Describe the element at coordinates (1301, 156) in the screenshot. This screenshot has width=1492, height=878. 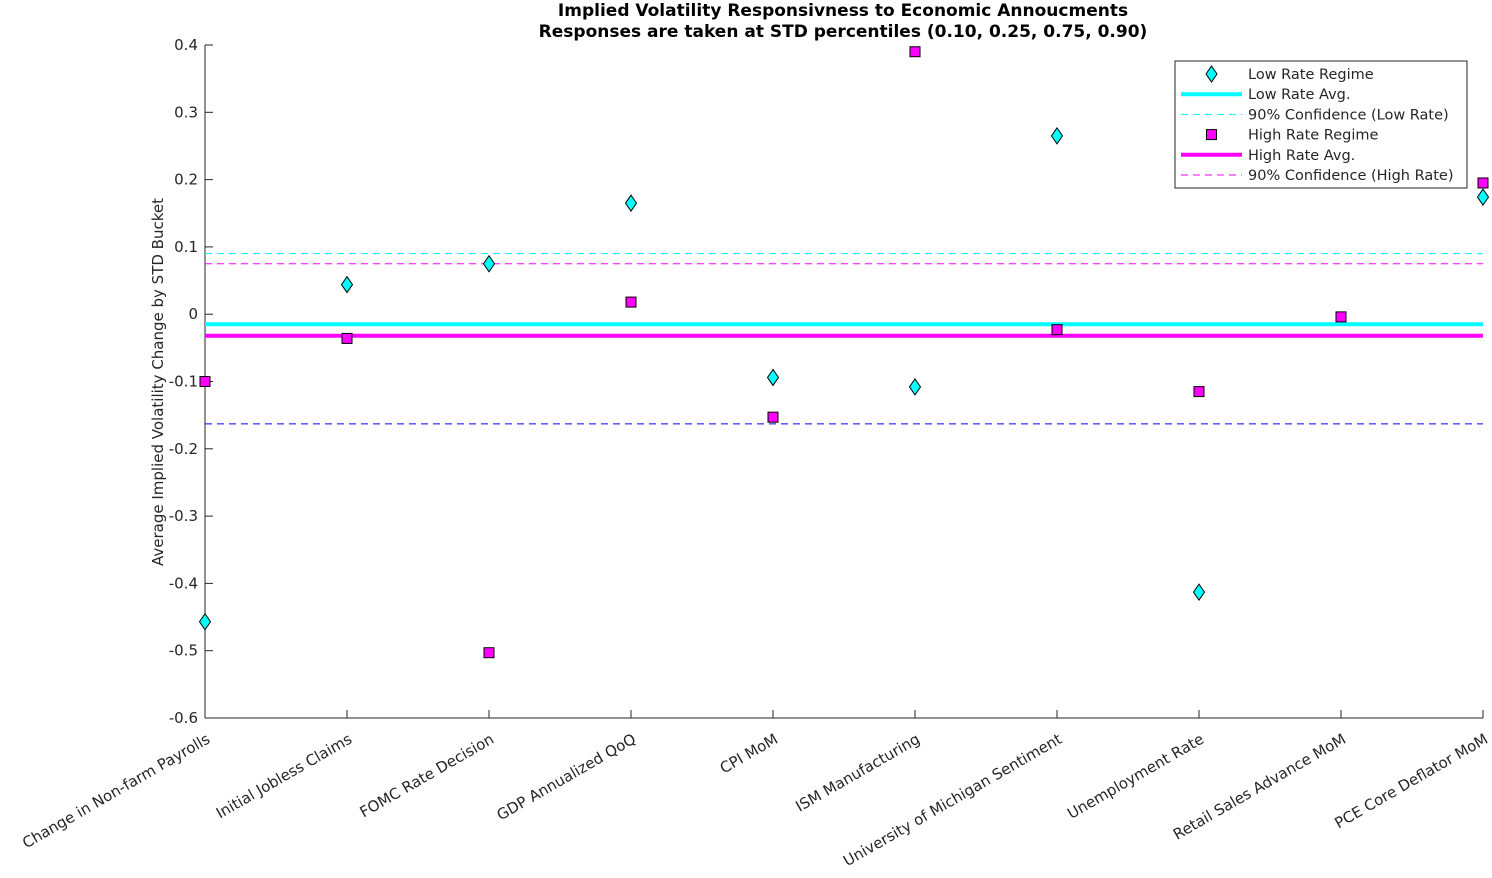
I see `legend-label: High Rate Avg.` at that location.